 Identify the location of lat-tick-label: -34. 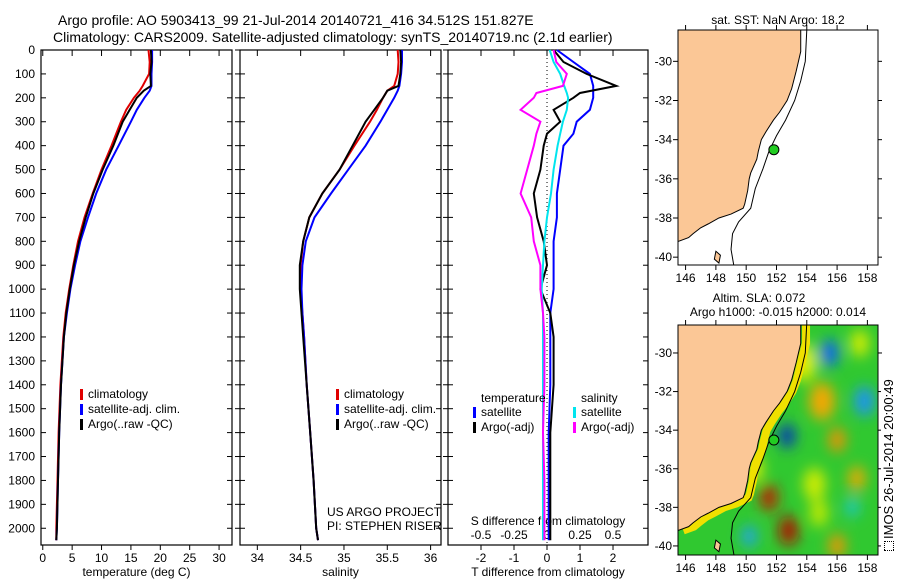
(664, 430).